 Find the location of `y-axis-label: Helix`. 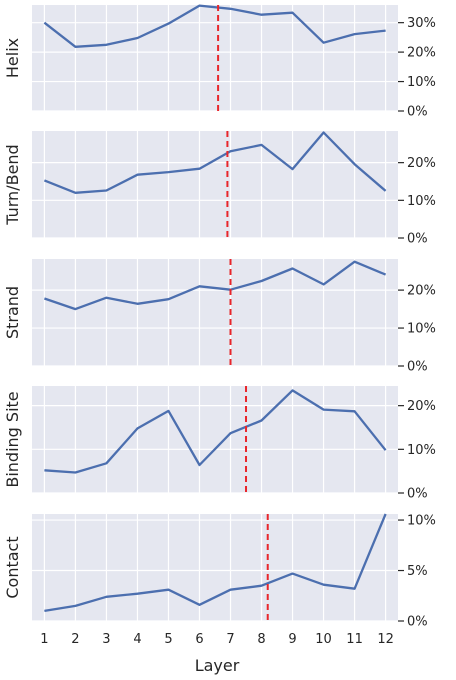

y-axis-label: Helix is located at coordinates (12, 58).